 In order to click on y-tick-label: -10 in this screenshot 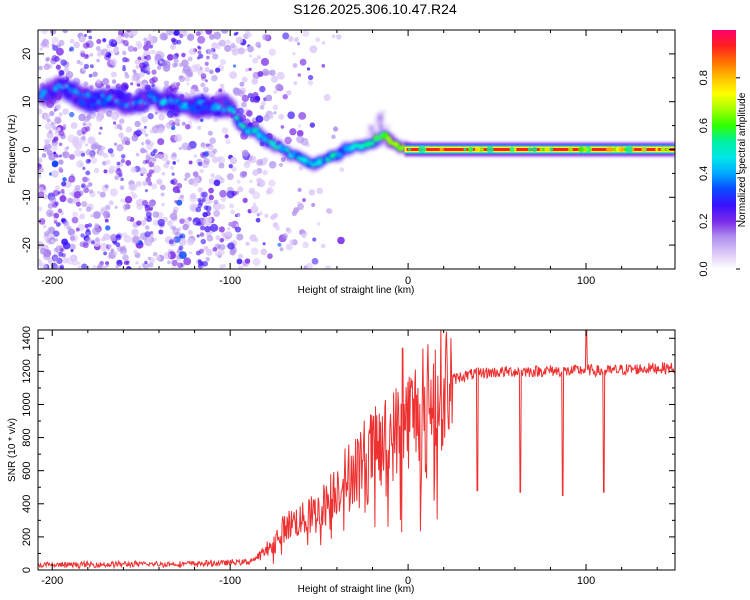, I will do `click(27, 197)`.